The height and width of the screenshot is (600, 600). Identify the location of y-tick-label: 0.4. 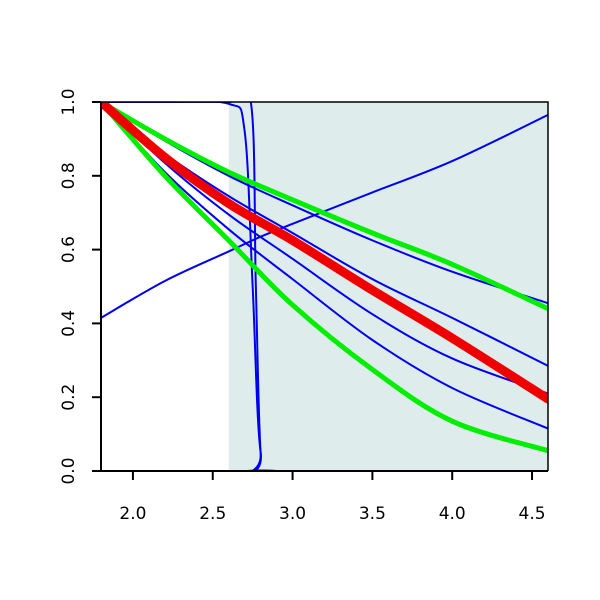
(69, 323).